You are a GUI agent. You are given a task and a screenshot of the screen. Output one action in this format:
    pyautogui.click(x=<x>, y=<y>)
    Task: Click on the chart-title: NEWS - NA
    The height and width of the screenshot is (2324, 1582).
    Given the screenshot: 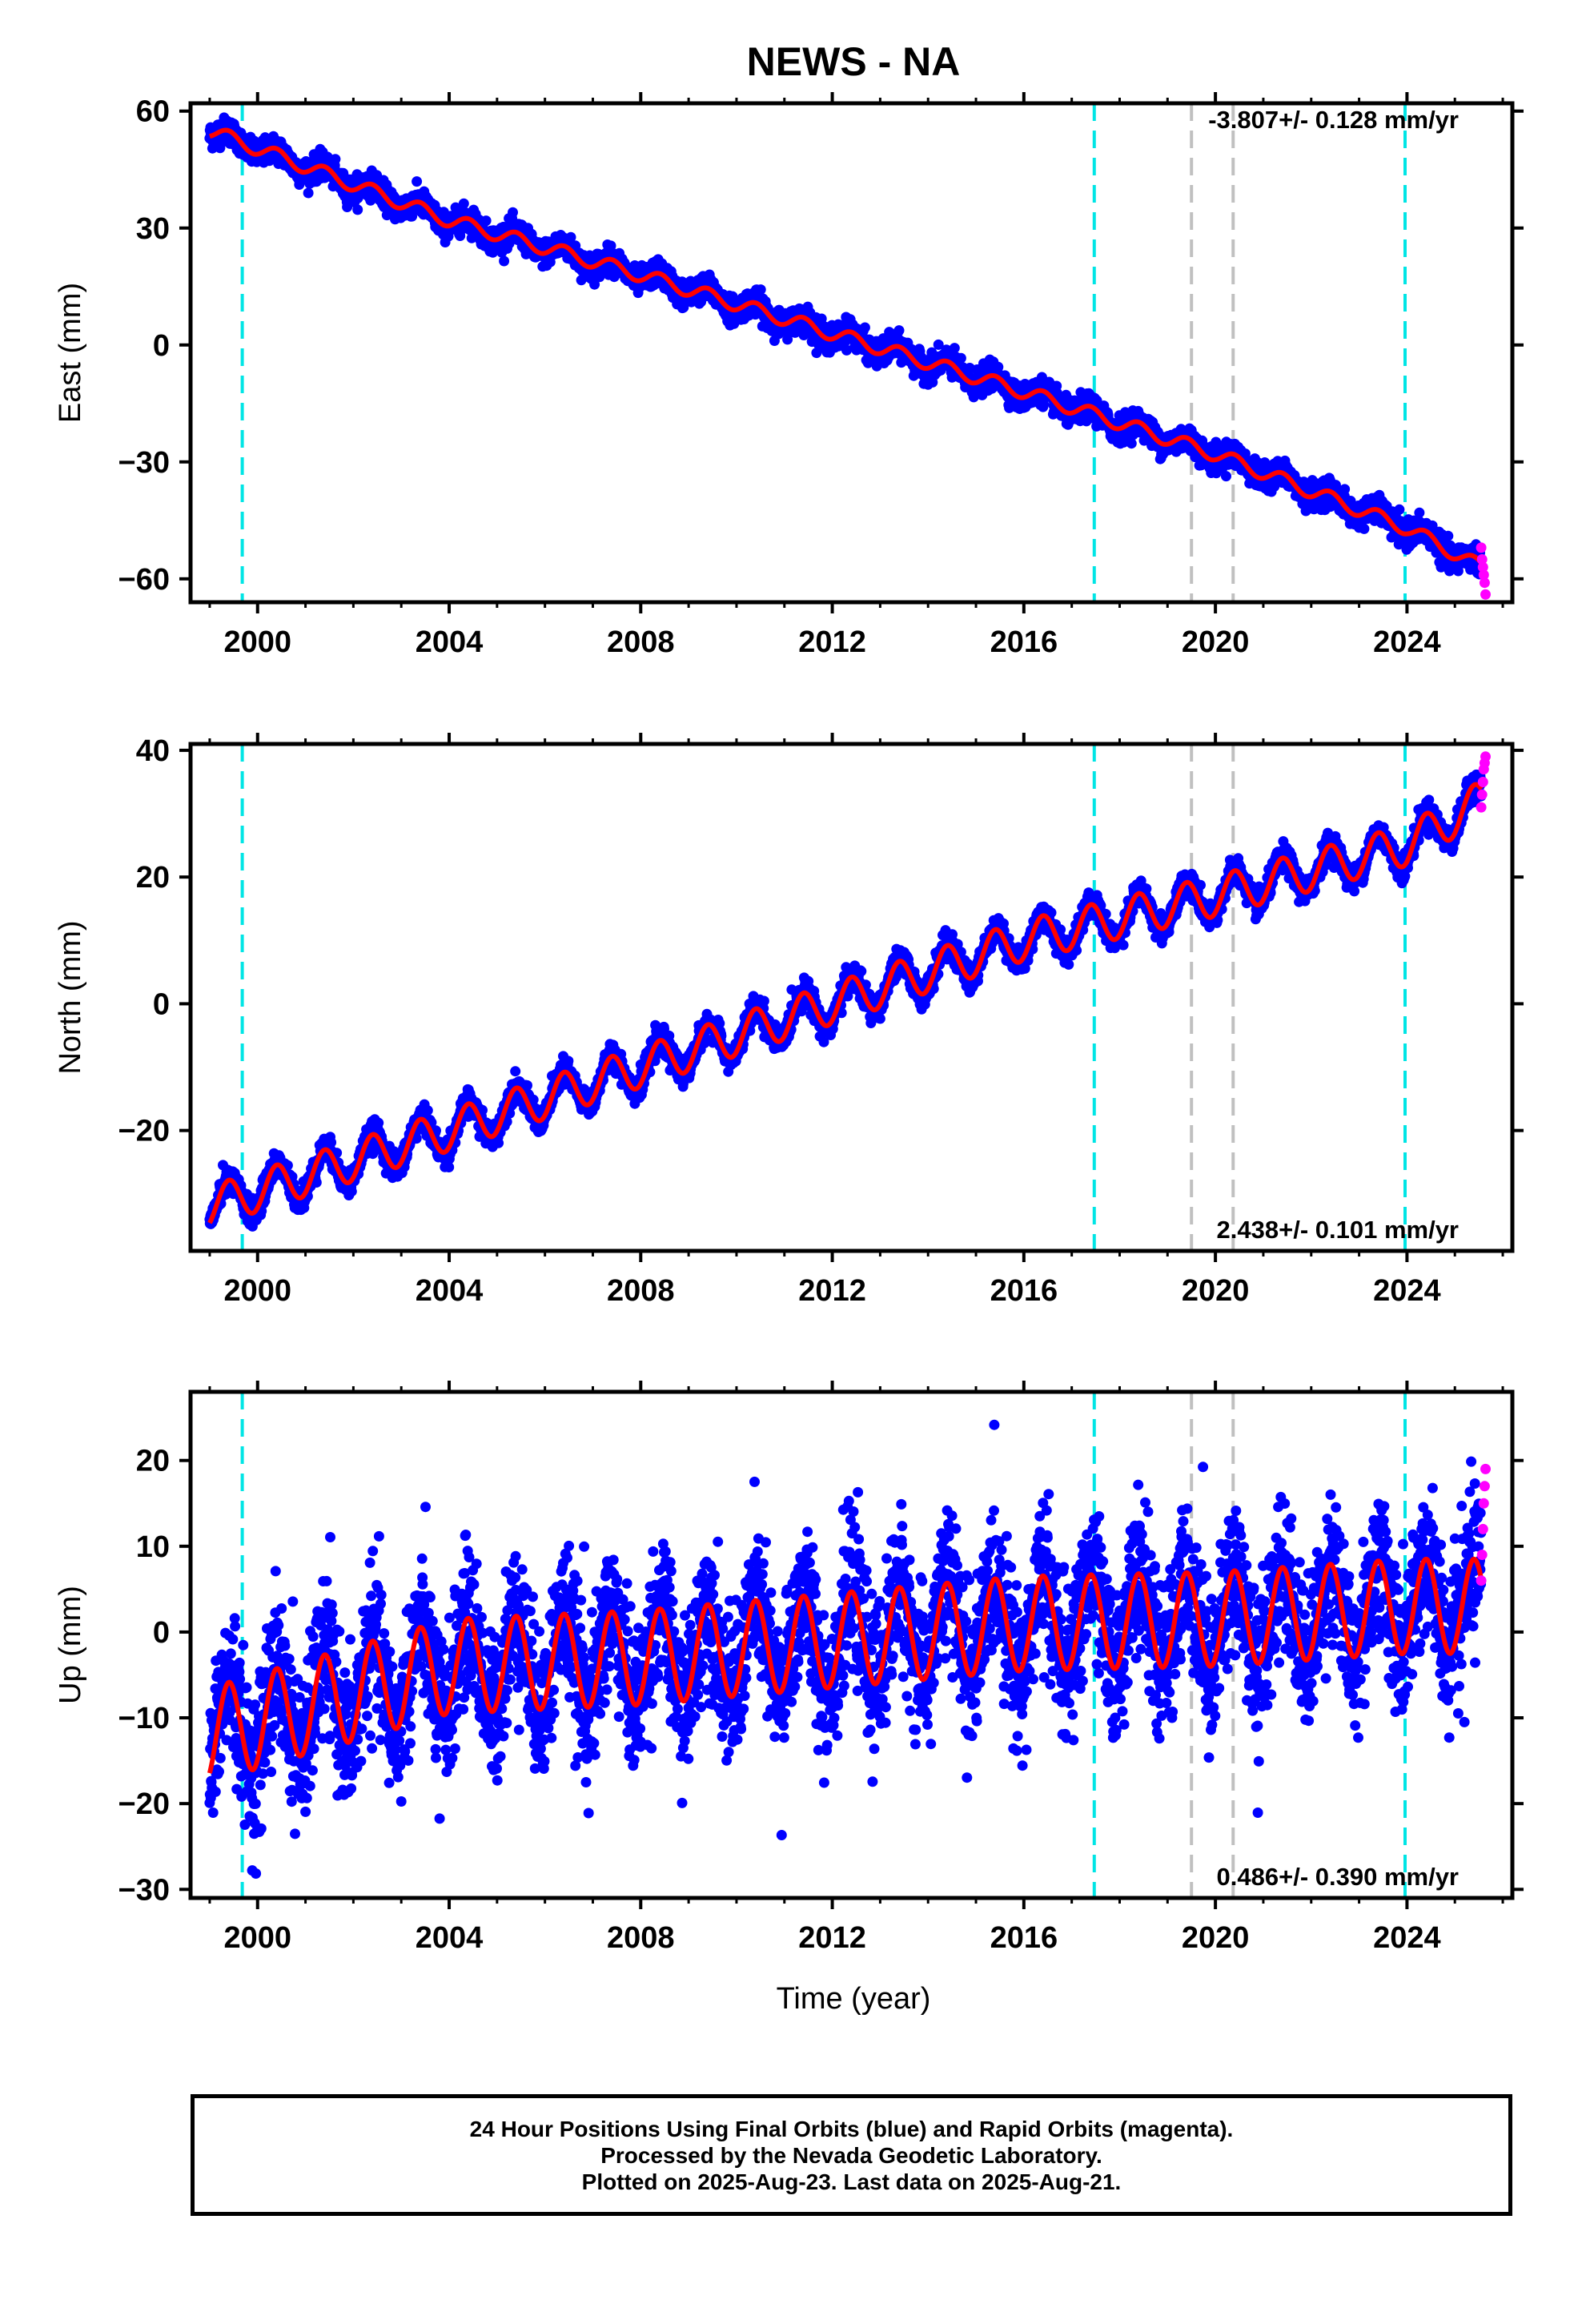 What is the action you would take?
    pyautogui.click(x=854, y=61)
    